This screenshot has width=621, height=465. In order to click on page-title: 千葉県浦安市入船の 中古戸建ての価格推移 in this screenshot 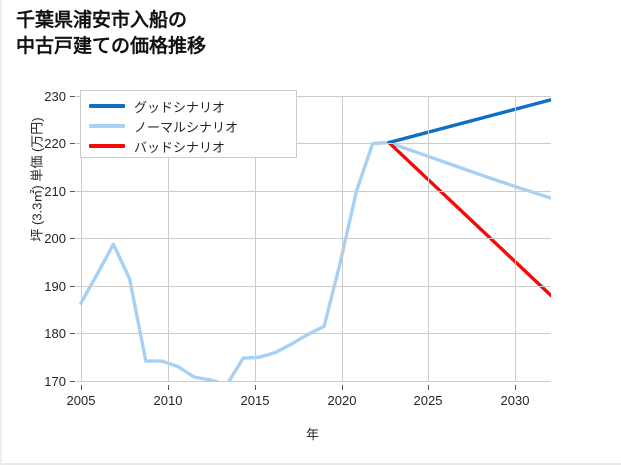, I will do `click(111, 33)`.